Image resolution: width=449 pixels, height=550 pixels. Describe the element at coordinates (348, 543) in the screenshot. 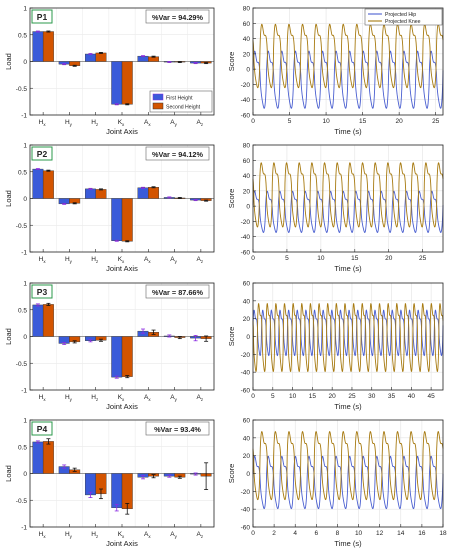

I see `x-axis-label: Time (s)` at that location.